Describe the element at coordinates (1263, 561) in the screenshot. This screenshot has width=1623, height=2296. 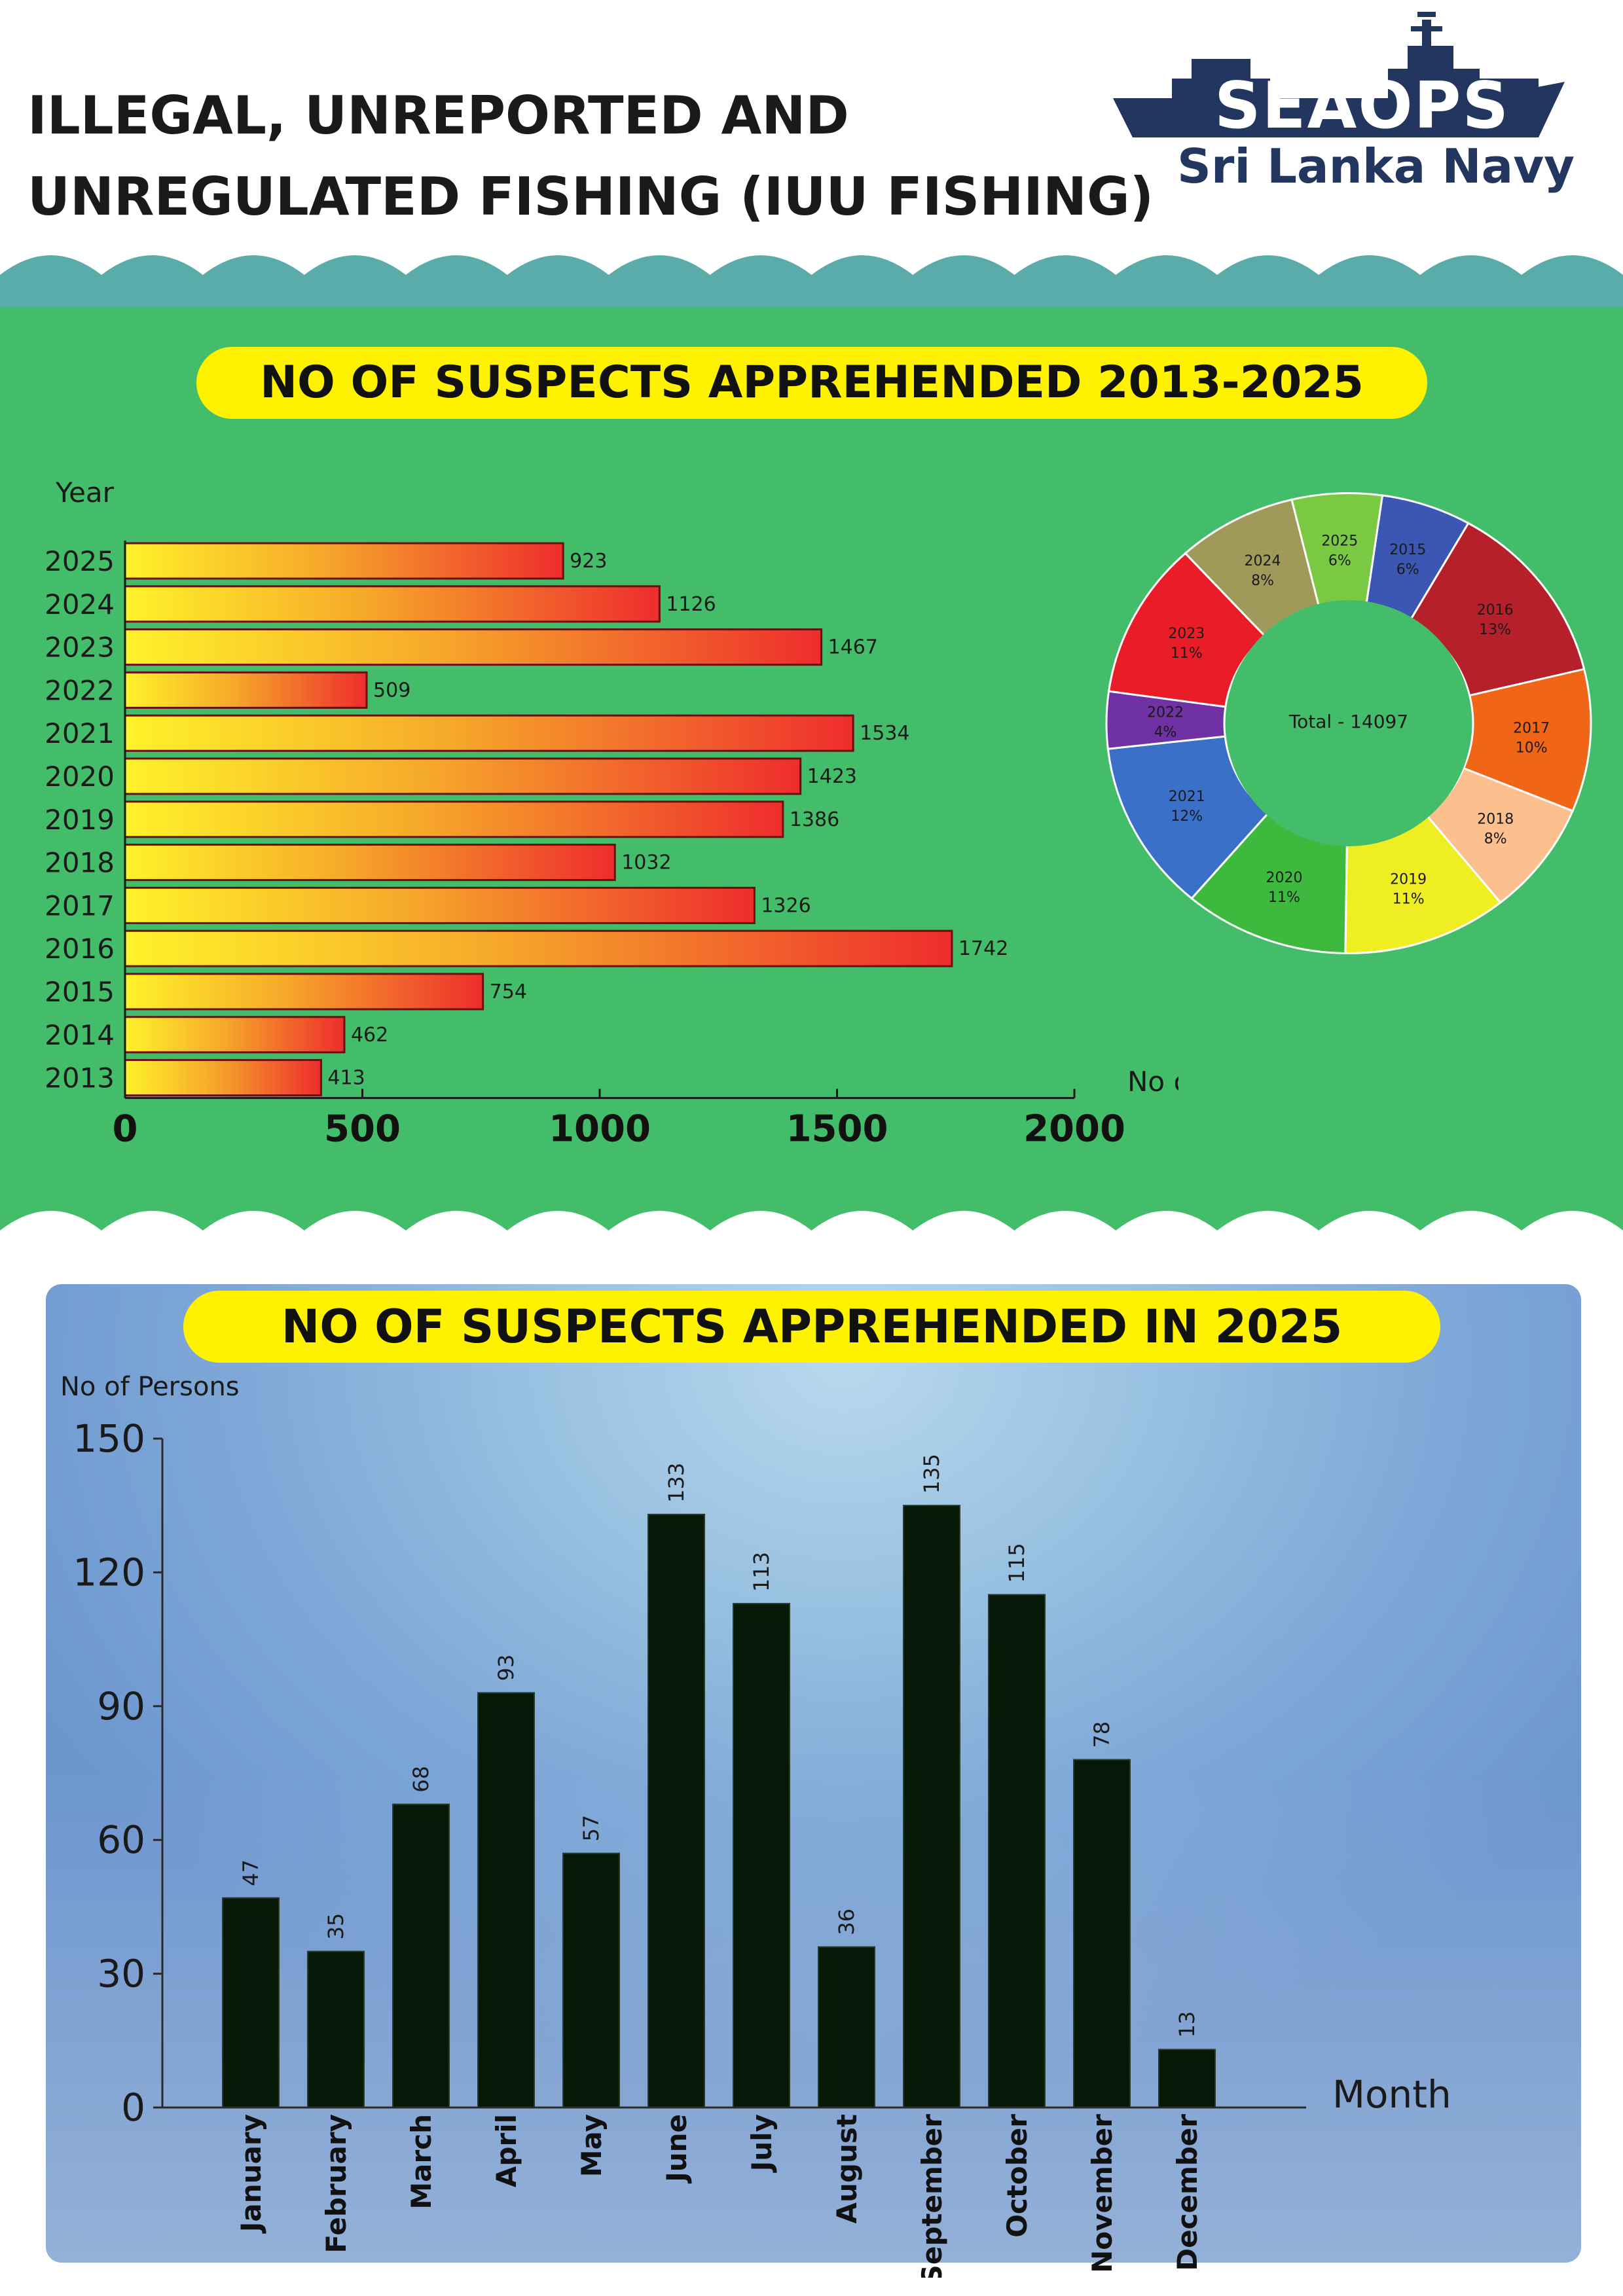
I see `donut-slice-year: 2024` at that location.